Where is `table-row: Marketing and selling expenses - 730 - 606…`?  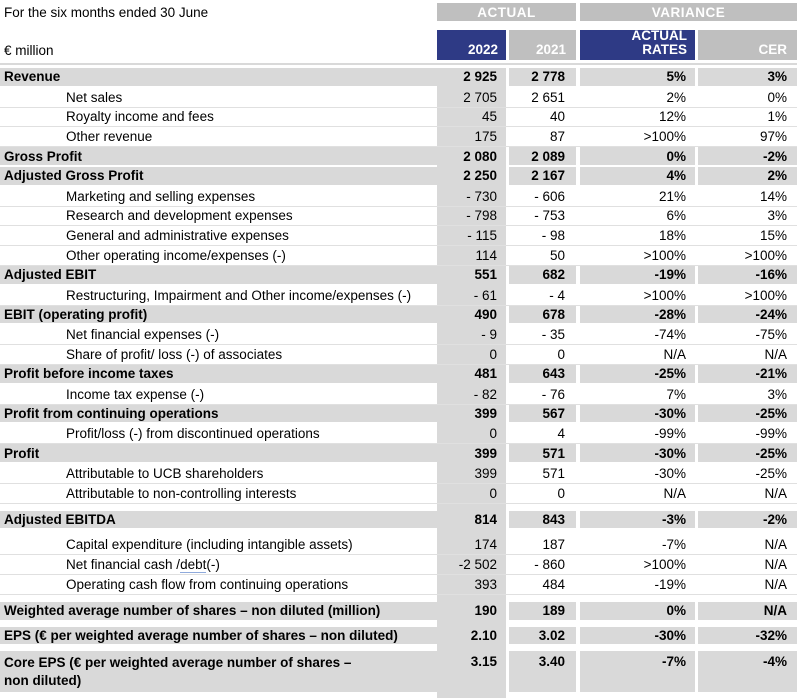
table-row: Marketing and selling expenses - 730 - 606… is located at coordinates (398, 197).